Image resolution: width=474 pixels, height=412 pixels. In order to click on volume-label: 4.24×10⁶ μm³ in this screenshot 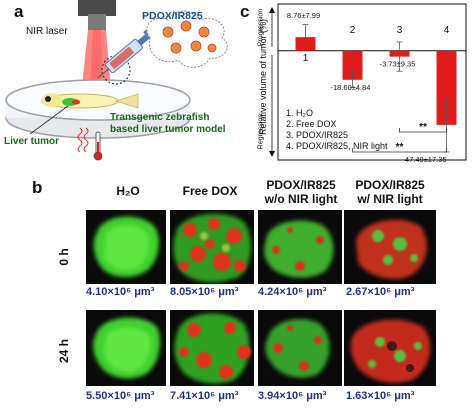, I will do `click(292, 292)`.